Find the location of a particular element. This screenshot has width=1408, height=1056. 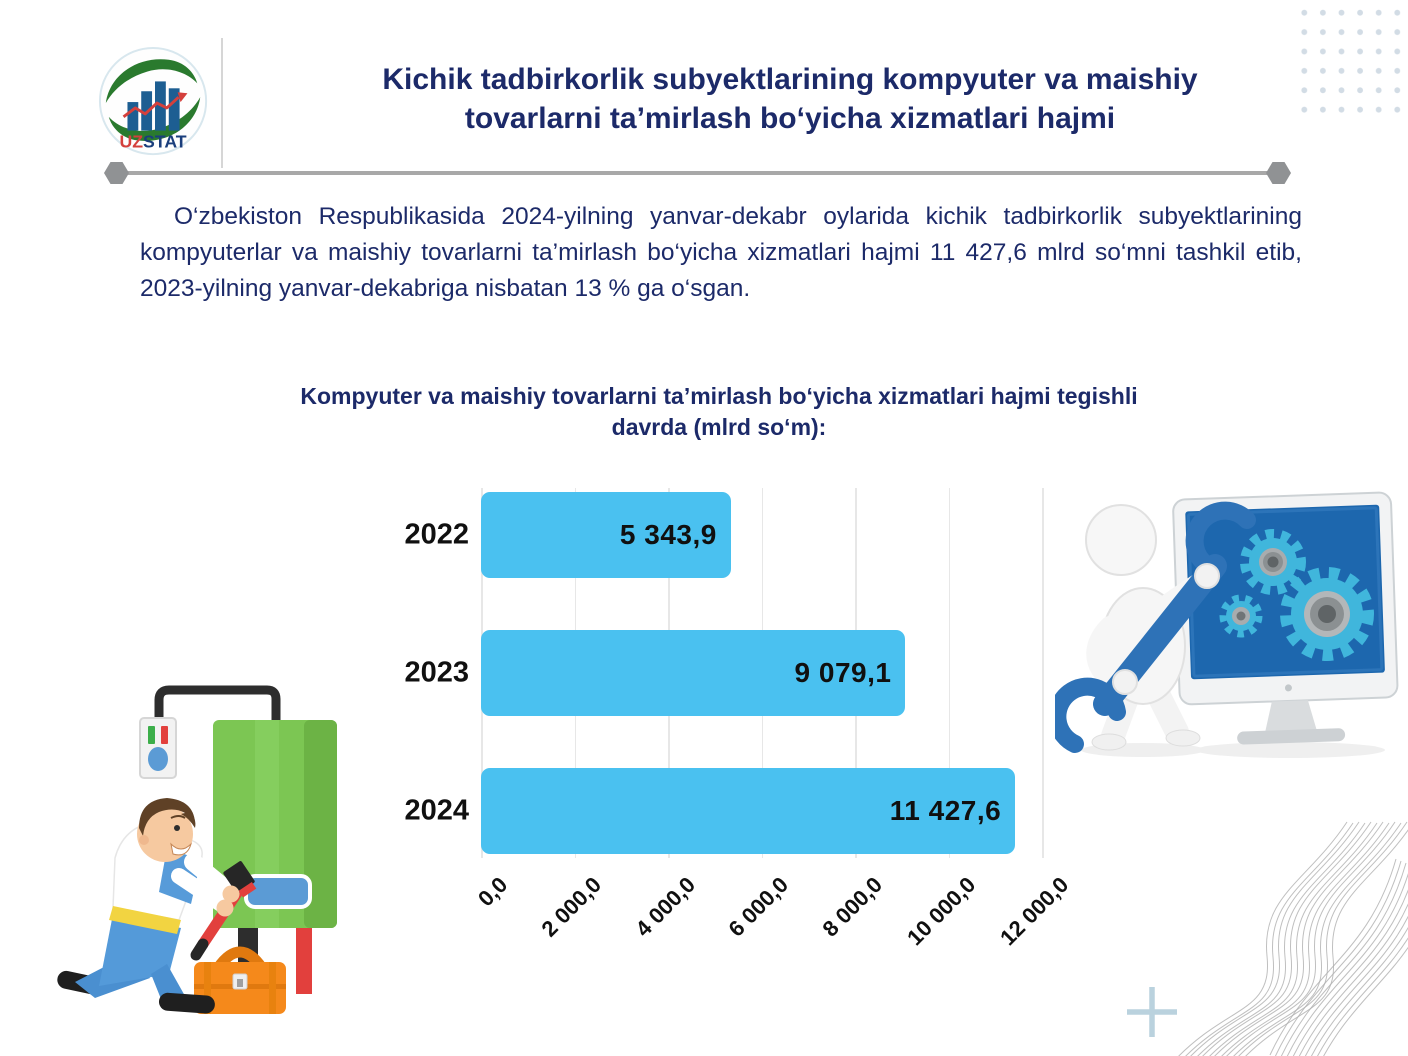

repairman-illustration is located at coordinates (197, 849).